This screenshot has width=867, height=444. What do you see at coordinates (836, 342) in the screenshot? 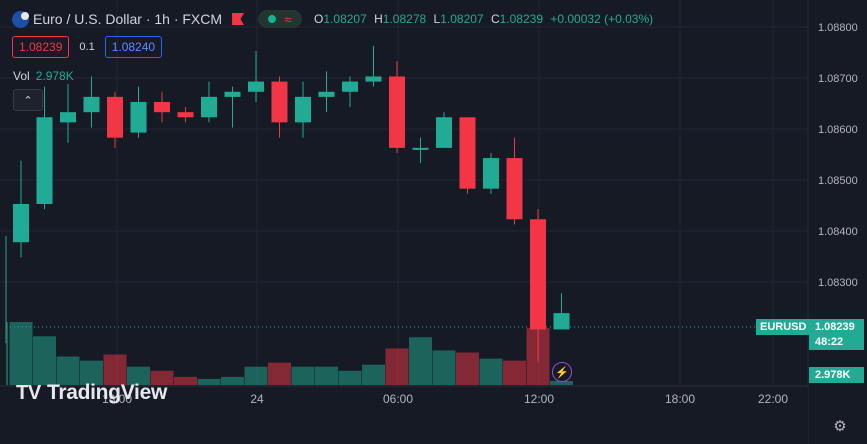
I see `countdown-tag: 48:22` at bounding box center [836, 342].